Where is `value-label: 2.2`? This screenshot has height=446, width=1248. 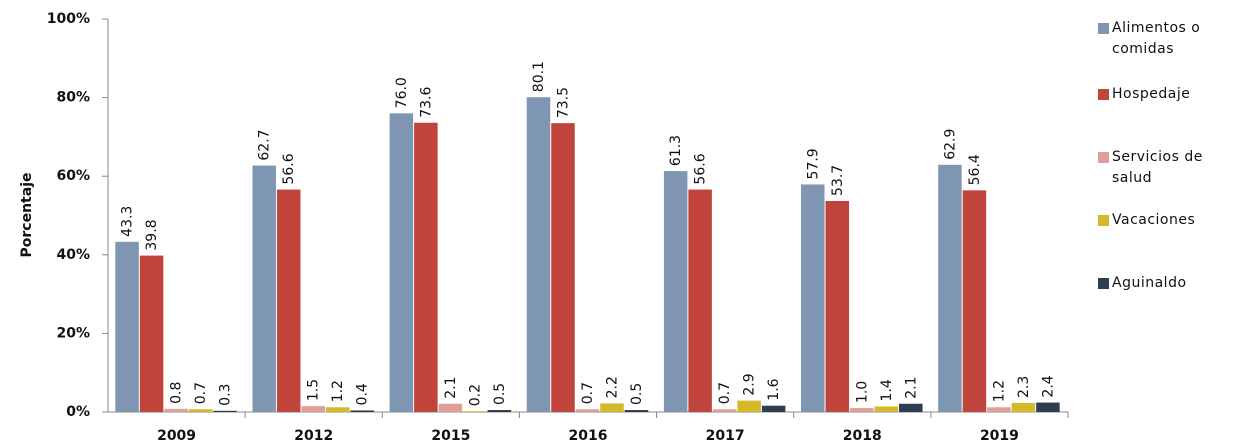 value-label: 2.2 is located at coordinates (613, 387).